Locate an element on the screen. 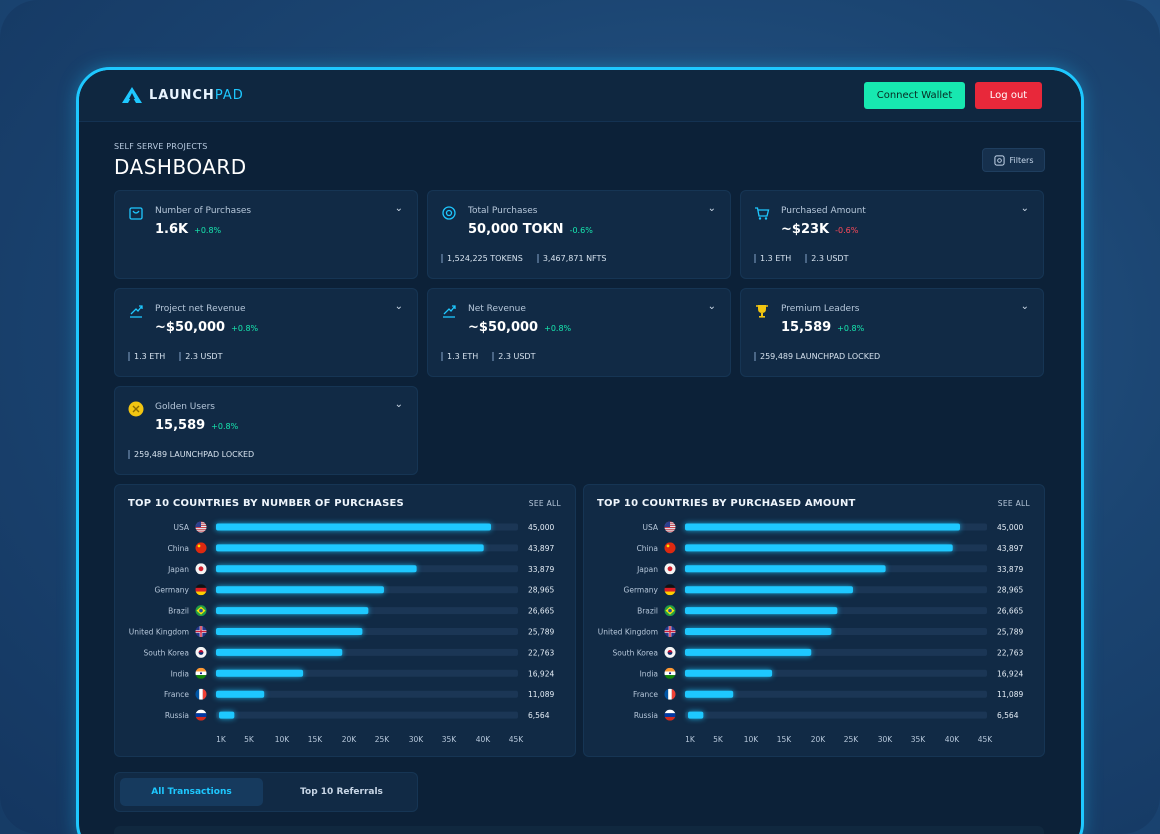 The image size is (1160, 834). bar-row: Russia 6,564 is located at coordinates (357, 715).